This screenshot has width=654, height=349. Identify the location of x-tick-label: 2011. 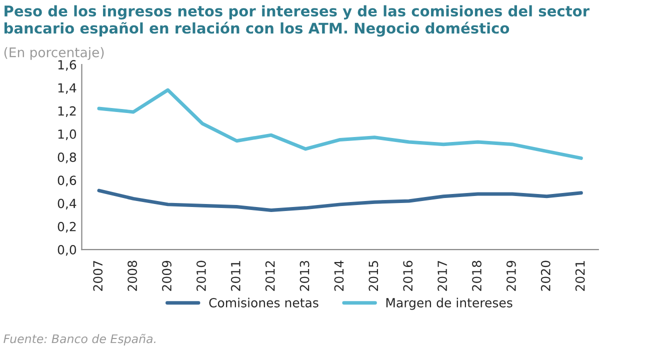
(235, 276).